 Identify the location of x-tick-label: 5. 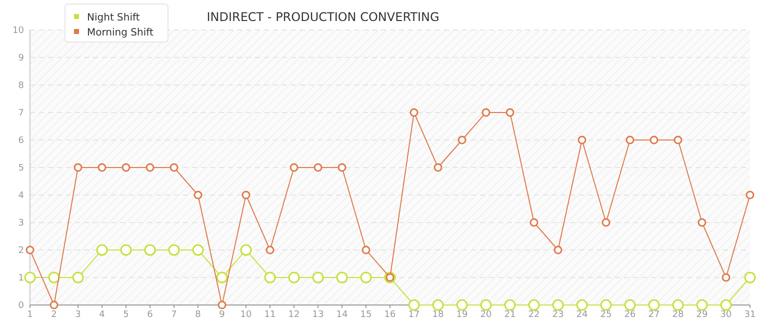
(126, 315).